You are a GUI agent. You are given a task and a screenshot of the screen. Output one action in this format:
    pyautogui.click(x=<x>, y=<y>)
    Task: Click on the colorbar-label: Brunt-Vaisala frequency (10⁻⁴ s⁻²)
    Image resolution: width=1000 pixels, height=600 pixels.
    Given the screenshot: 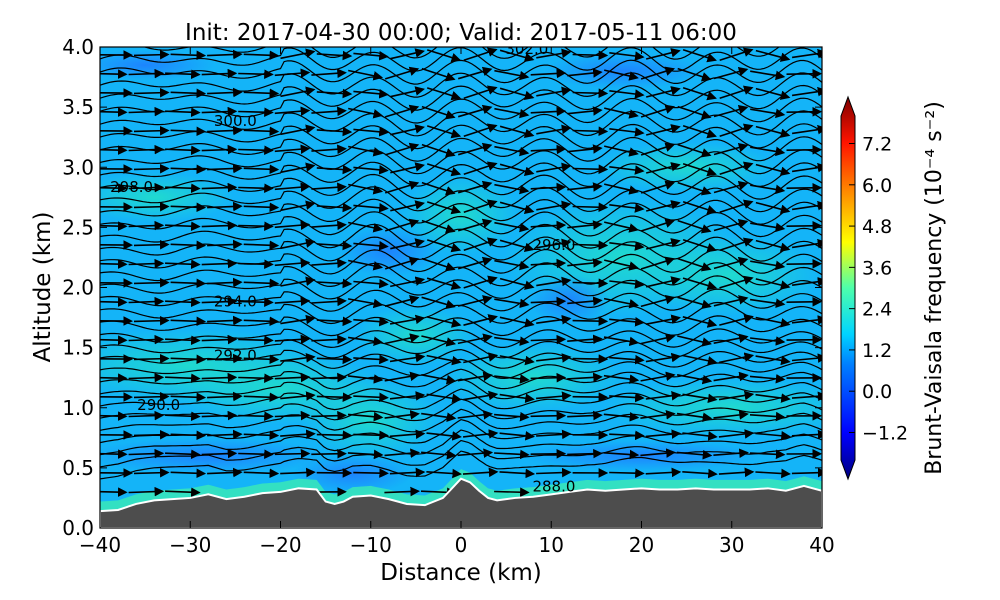 What is the action you would take?
    pyautogui.click(x=934, y=288)
    